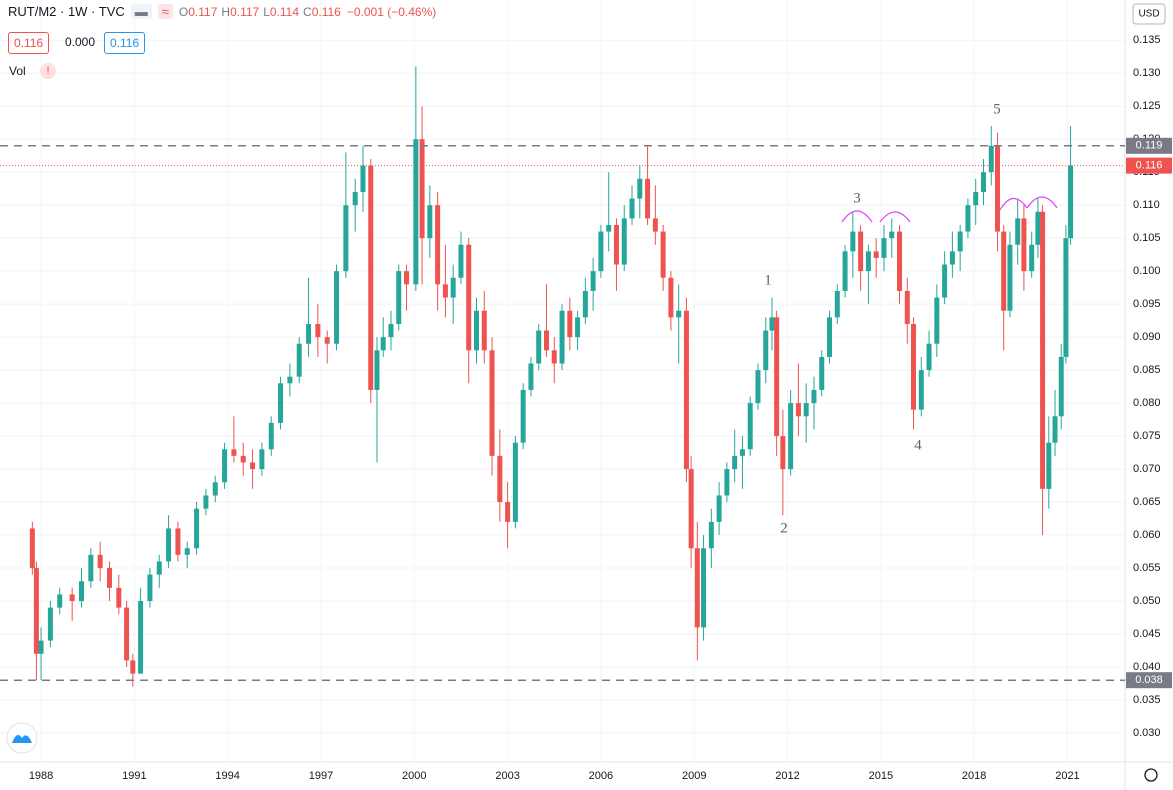  I want to click on ohlc: O0.117 H0.117 L0.114 C0.116, so click(260, 12).